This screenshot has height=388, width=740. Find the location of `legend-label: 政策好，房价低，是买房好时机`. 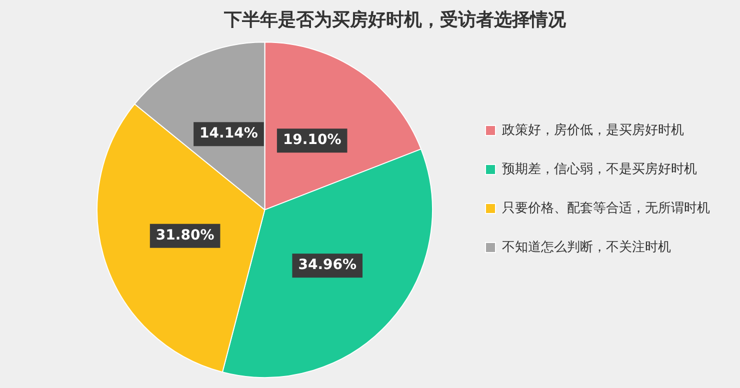

legend-label: 政策好，房价低，是买房好时机 is located at coordinates (593, 130).